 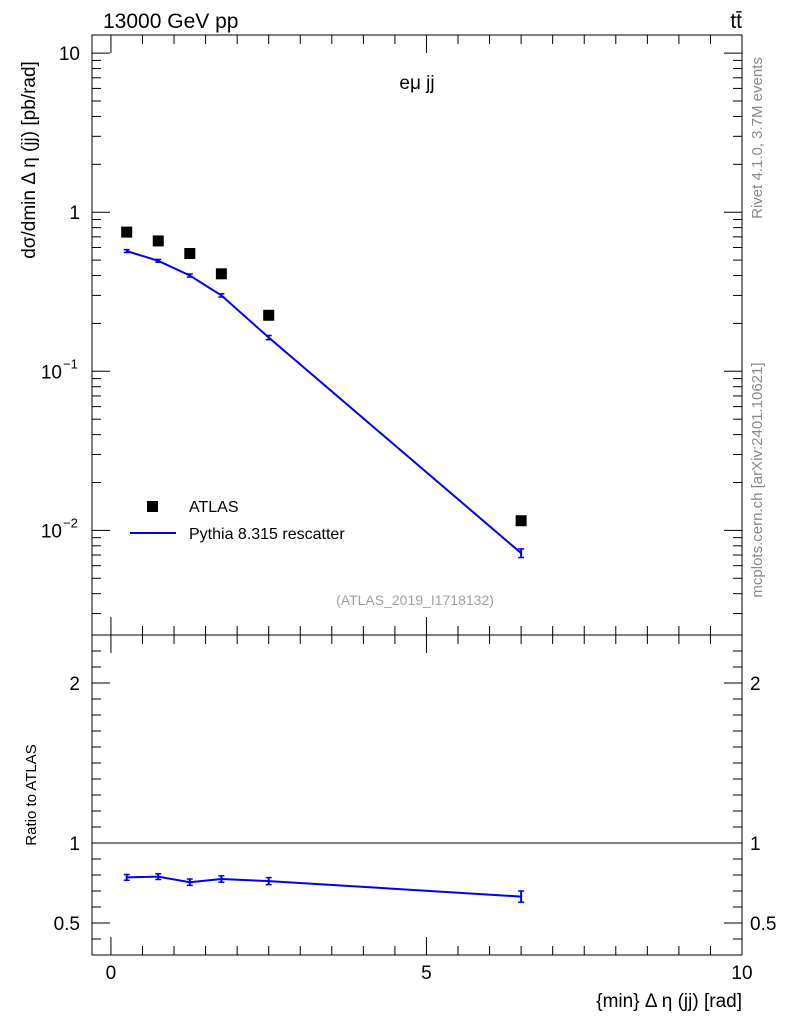 What do you see at coordinates (70, 522) in the screenshot?
I see `y-tick-label-exponent: −2` at bounding box center [70, 522].